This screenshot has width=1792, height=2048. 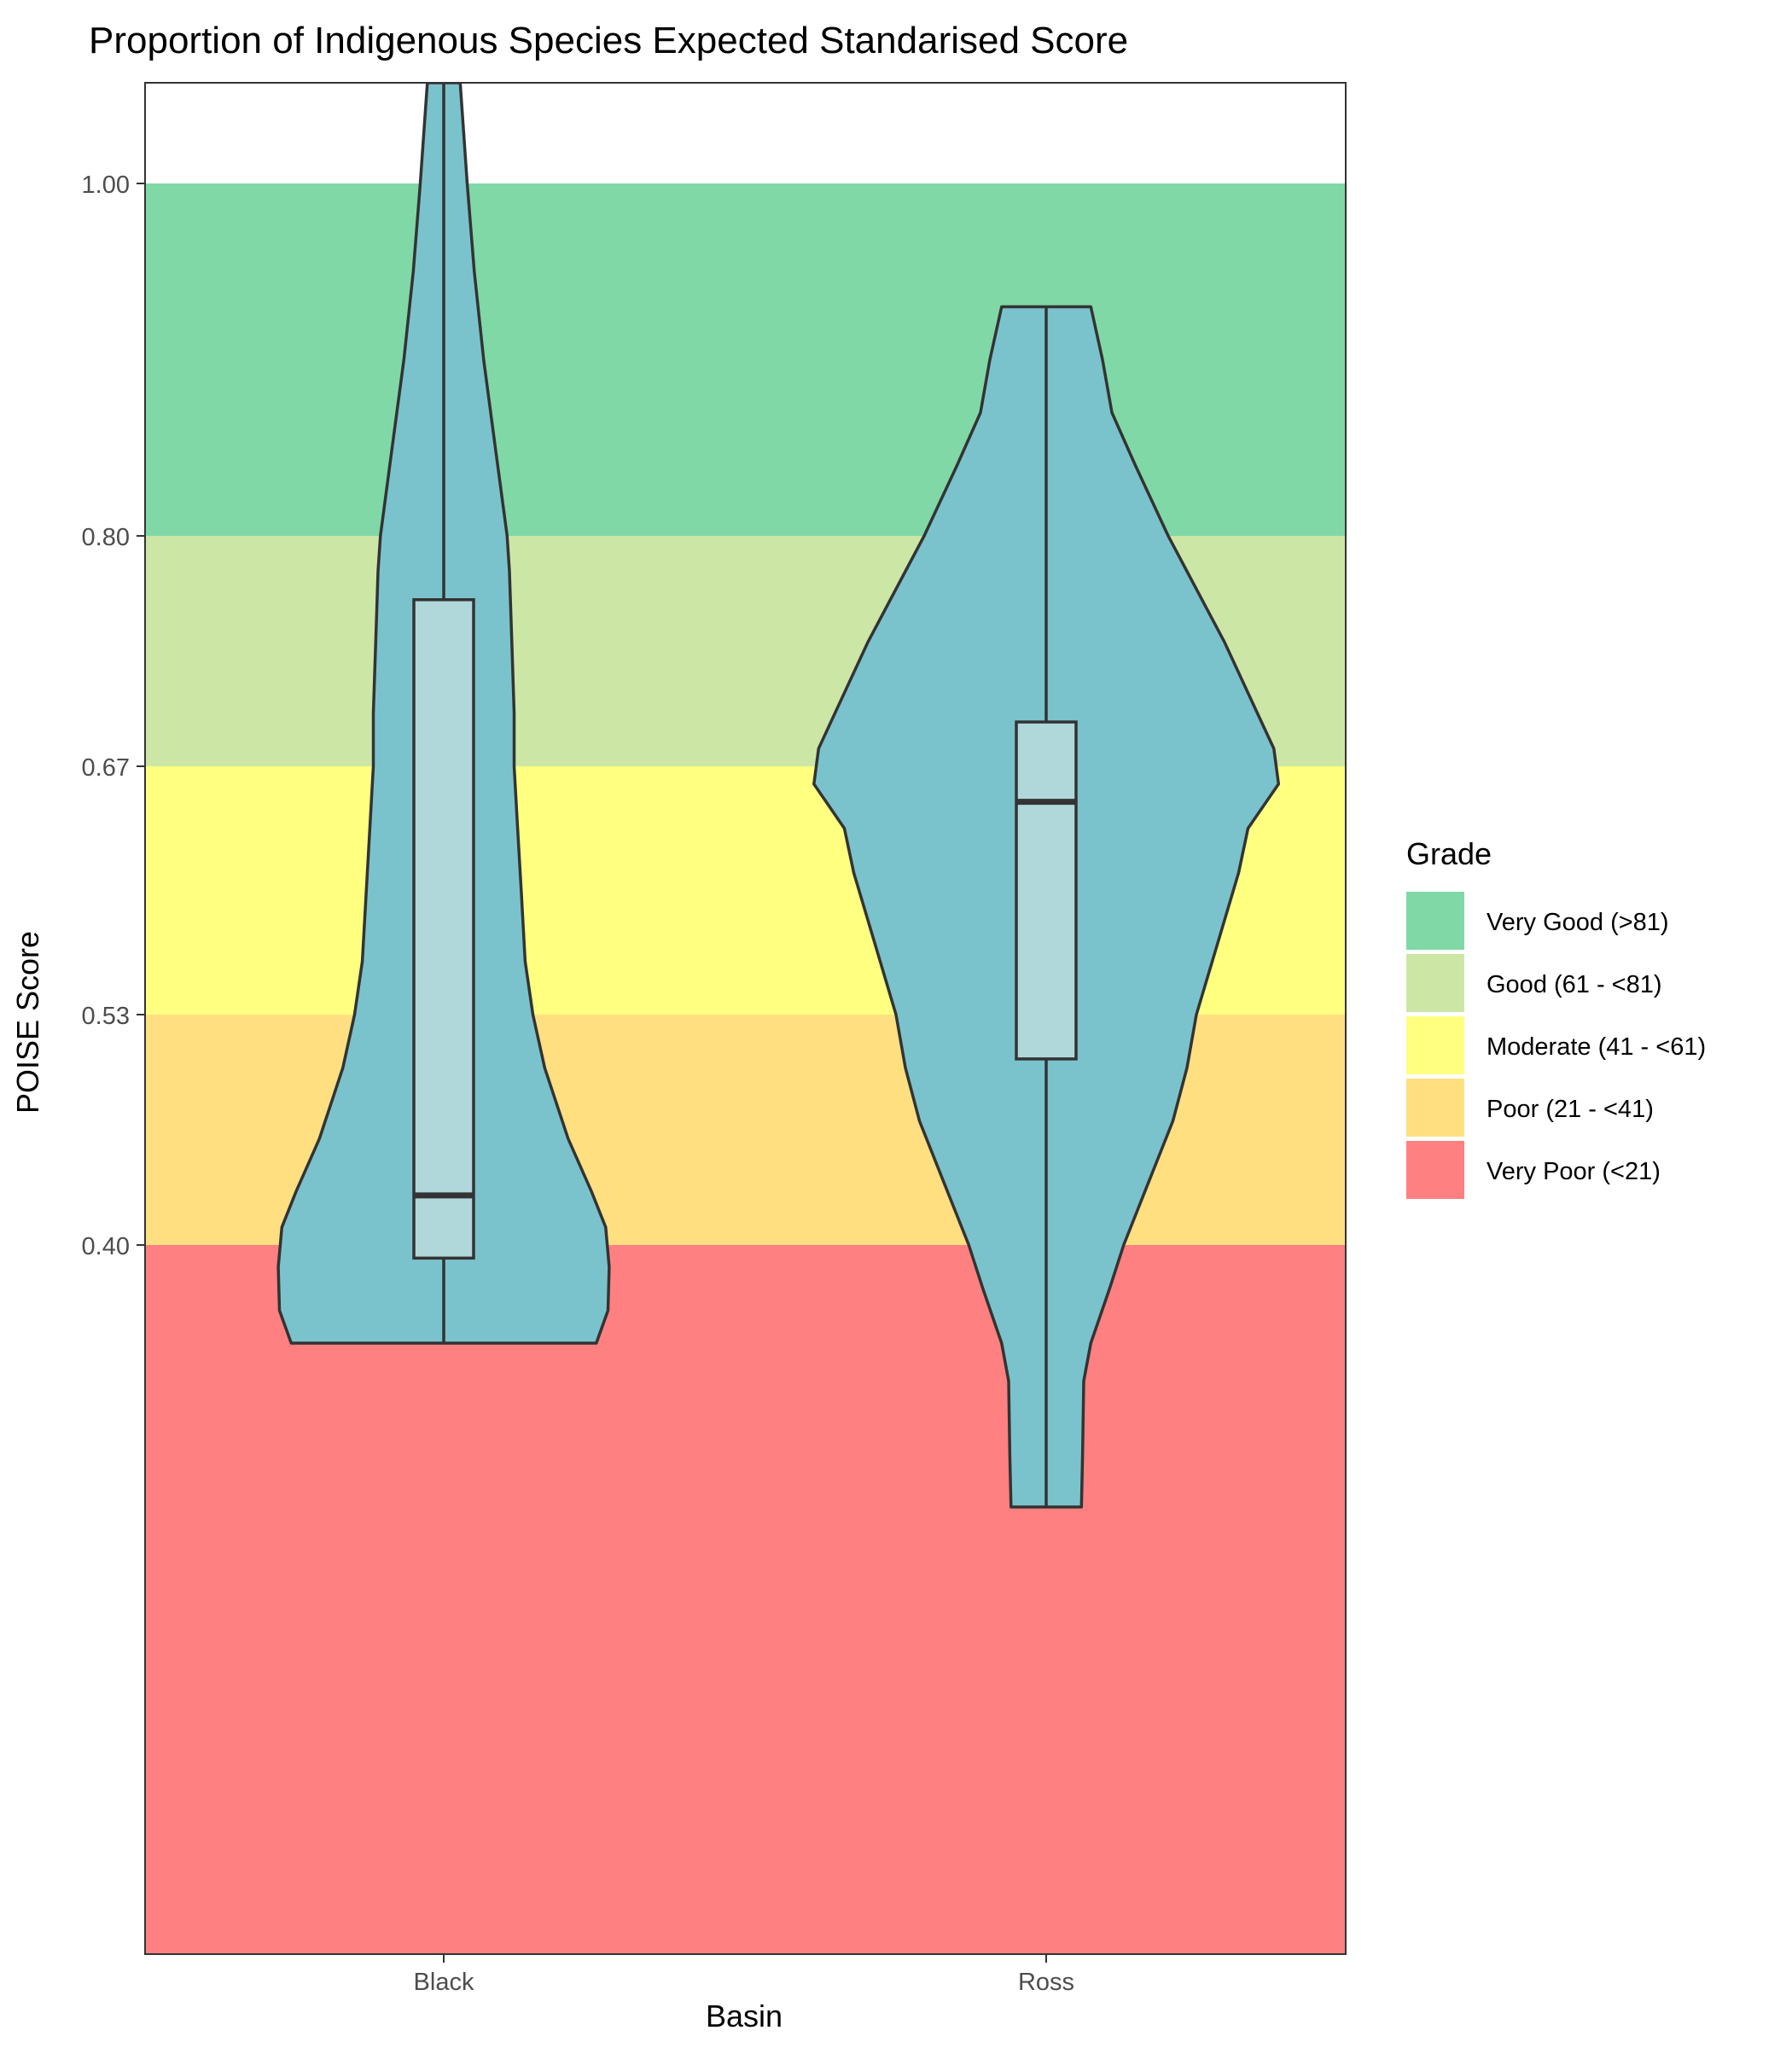 What do you see at coordinates (444, 929) in the screenshot?
I see `box-black` at bounding box center [444, 929].